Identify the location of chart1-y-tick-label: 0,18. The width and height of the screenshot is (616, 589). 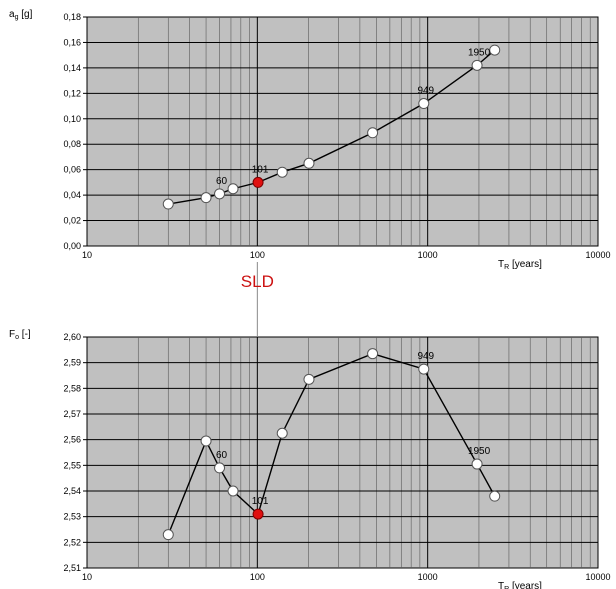
(72, 17).